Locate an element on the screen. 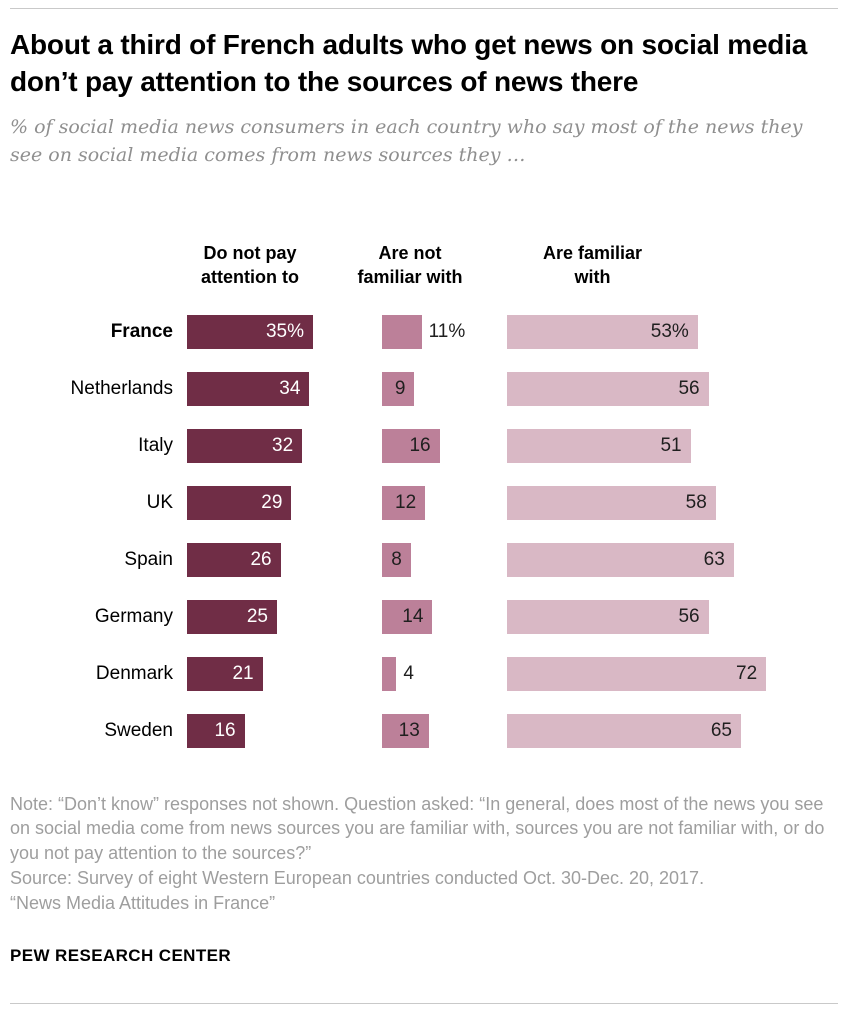 The width and height of the screenshot is (848, 1012). bar-cell: 4 is located at coordinates (444, 674).